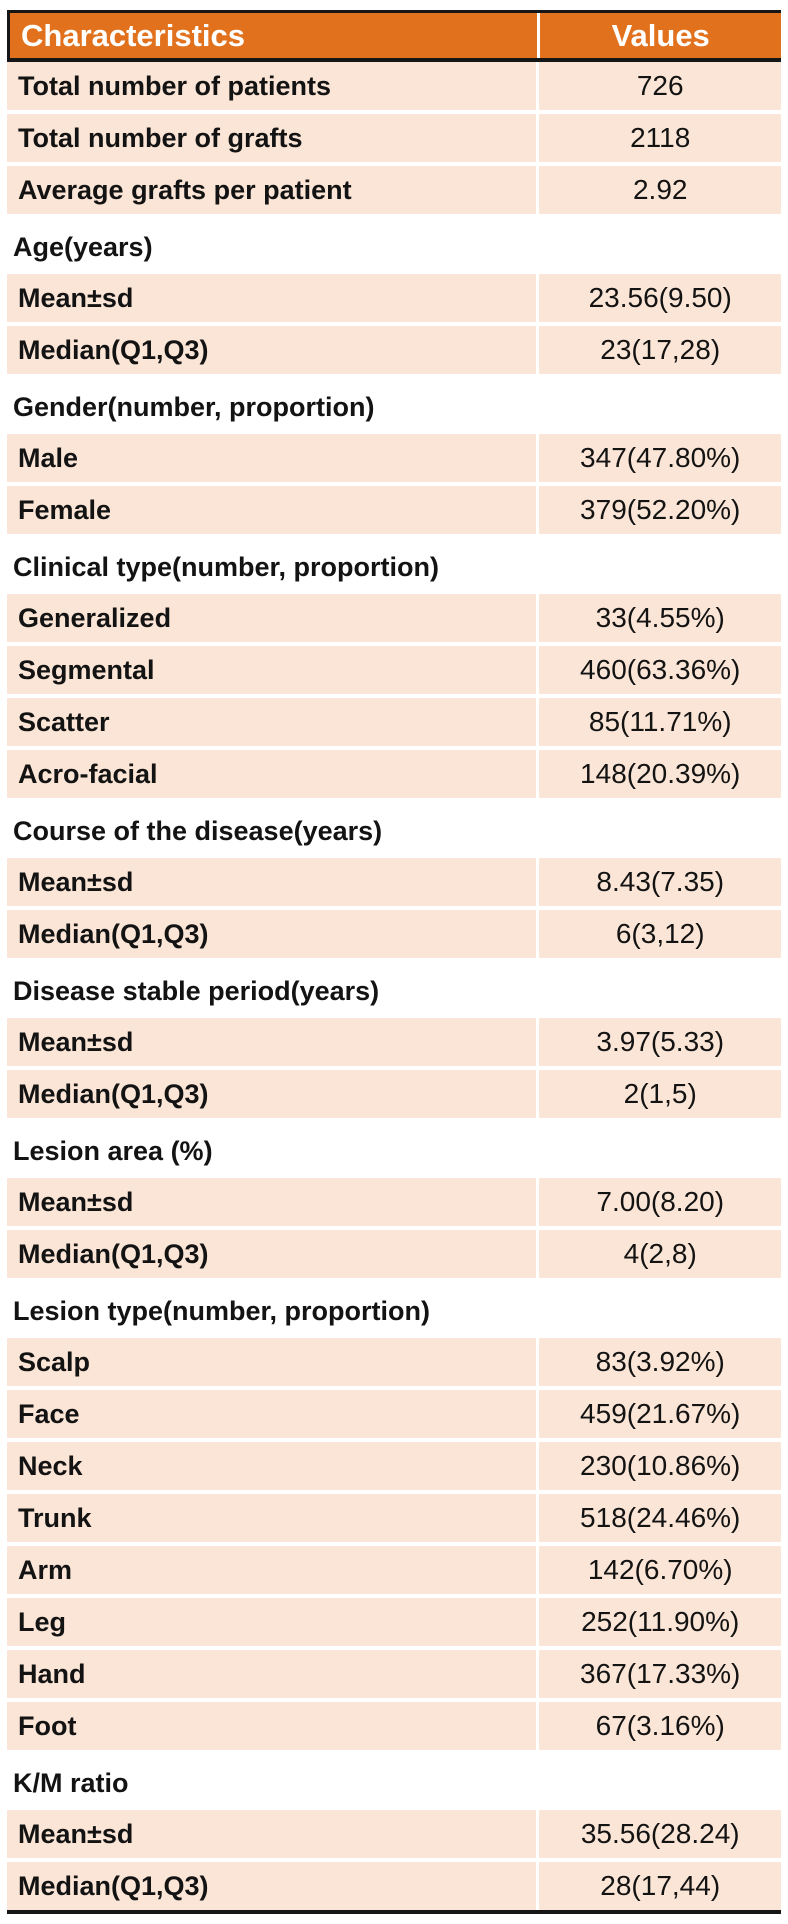 The width and height of the screenshot is (788, 1924). Describe the element at coordinates (660, 510) in the screenshot. I see `row-value: 379(52.20%)` at that location.